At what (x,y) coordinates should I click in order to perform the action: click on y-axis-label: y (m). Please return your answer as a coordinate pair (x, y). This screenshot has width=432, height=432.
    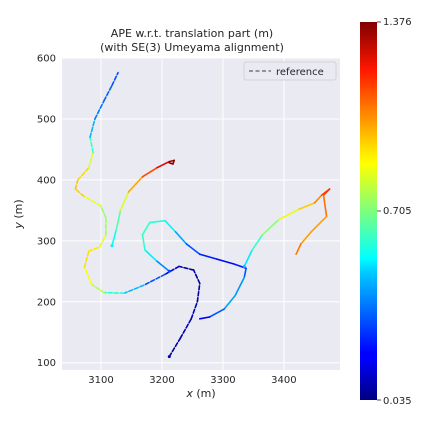
    Looking at the image, I should click on (18, 214).